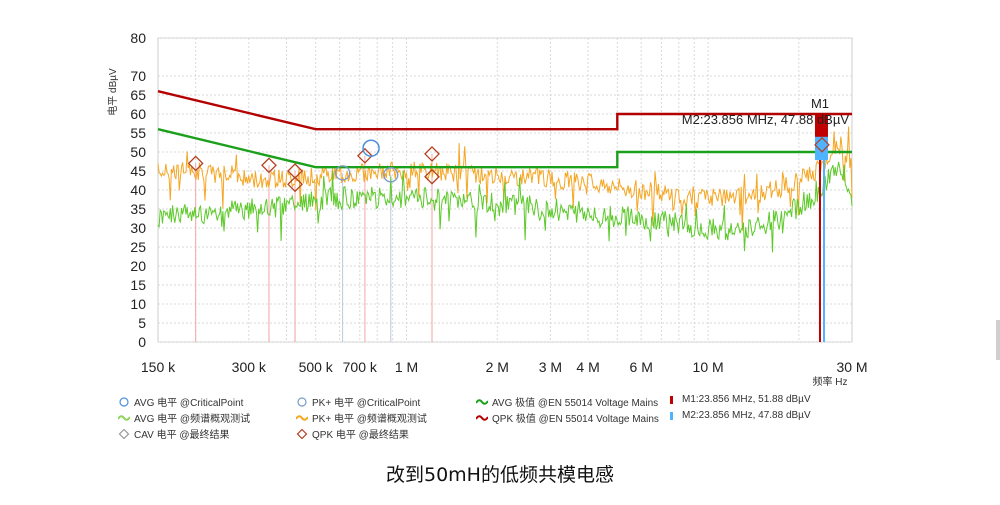 This screenshot has height=505, width=1000. Describe the element at coordinates (192, 419) in the screenshot. I see `legend-label: AVG 电平 @频谱概观测试` at that location.